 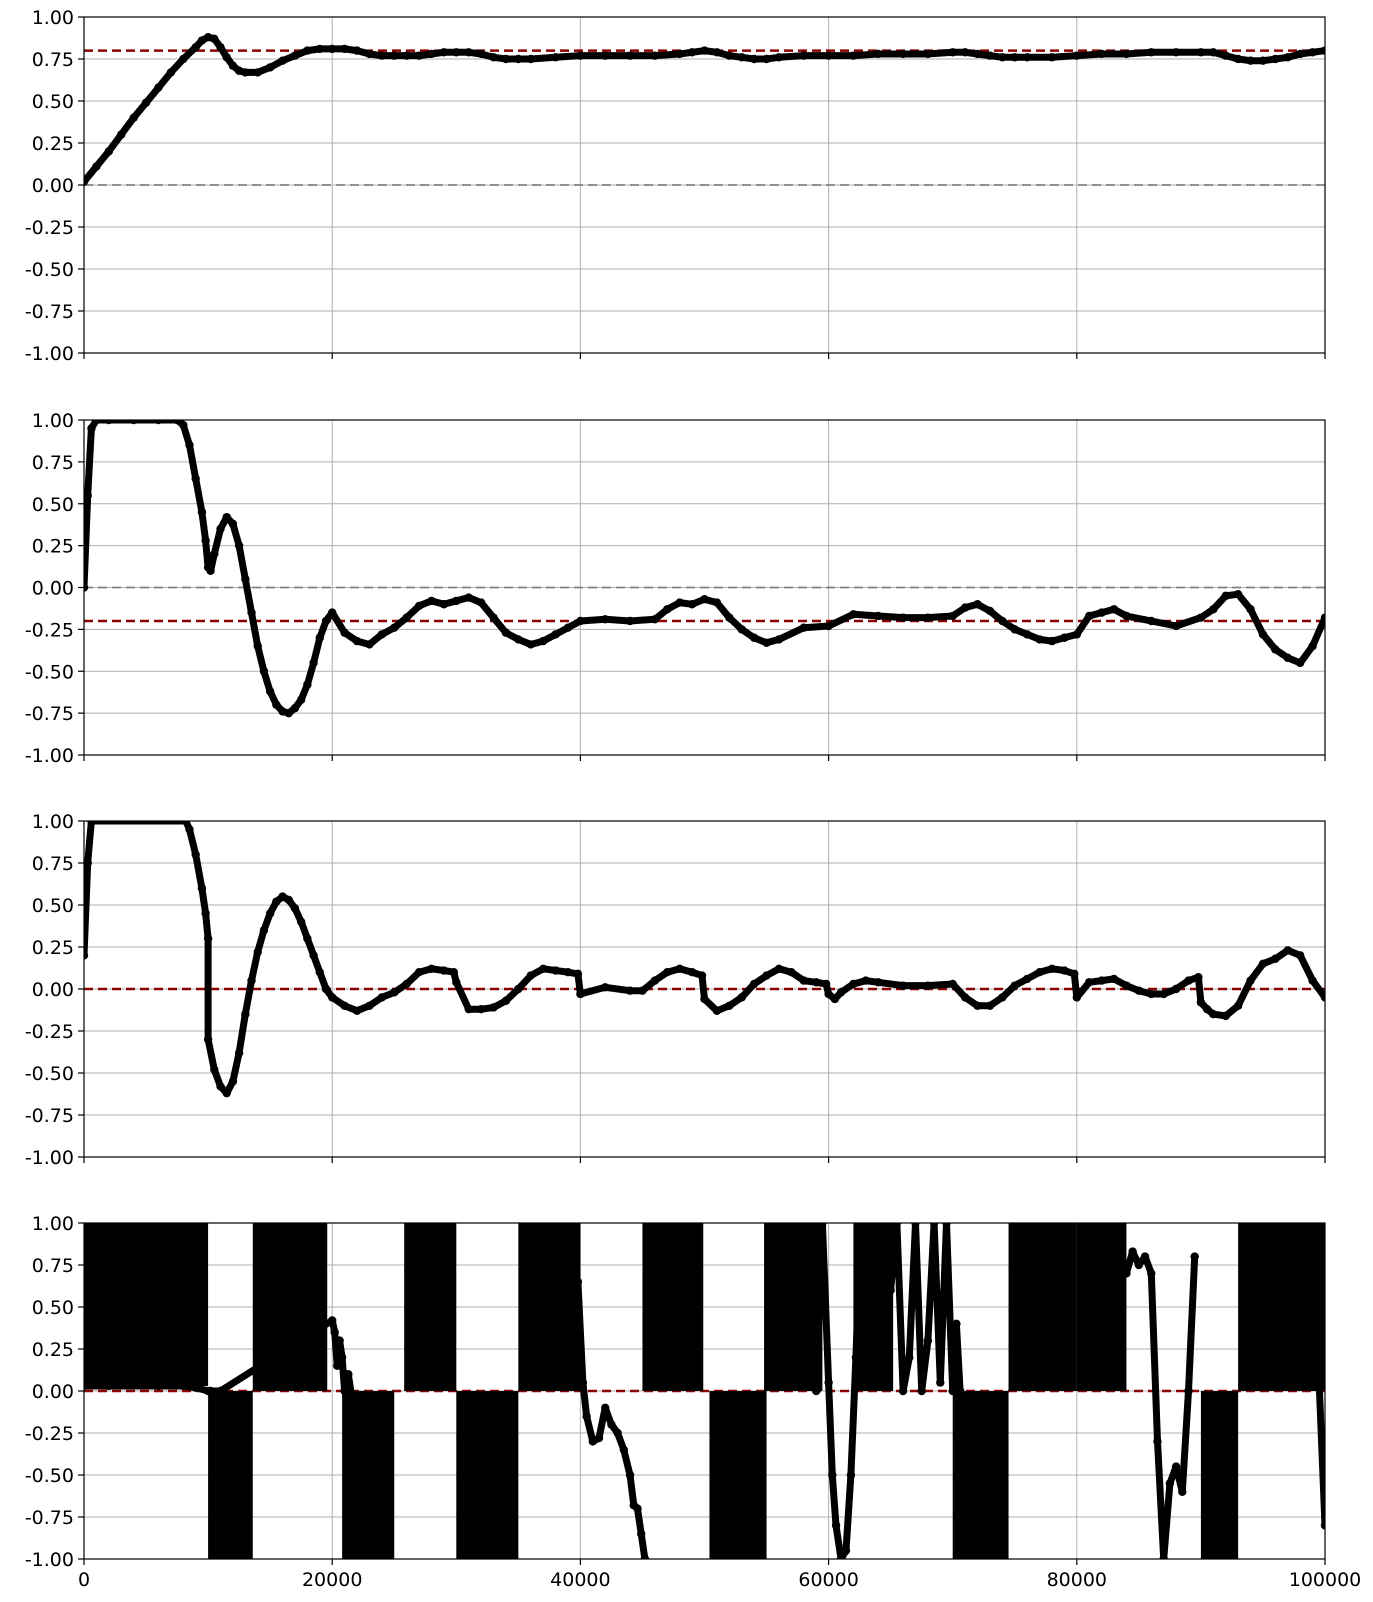 I want to click on y-tick-label: 0.00, so click(x=53, y=1392).